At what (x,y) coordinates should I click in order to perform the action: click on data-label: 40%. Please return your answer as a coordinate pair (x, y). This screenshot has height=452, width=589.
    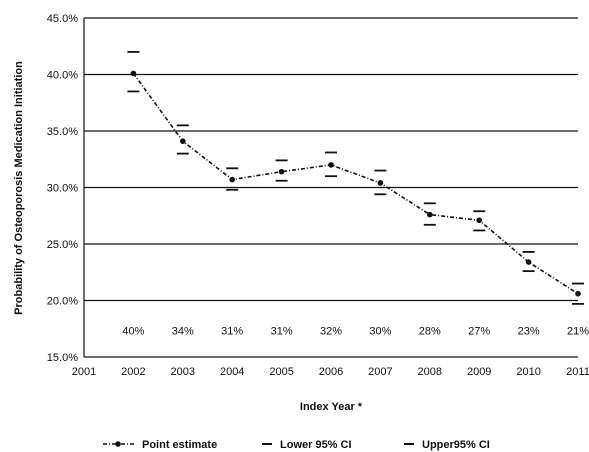
    Looking at the image, I should click on (133, 331).